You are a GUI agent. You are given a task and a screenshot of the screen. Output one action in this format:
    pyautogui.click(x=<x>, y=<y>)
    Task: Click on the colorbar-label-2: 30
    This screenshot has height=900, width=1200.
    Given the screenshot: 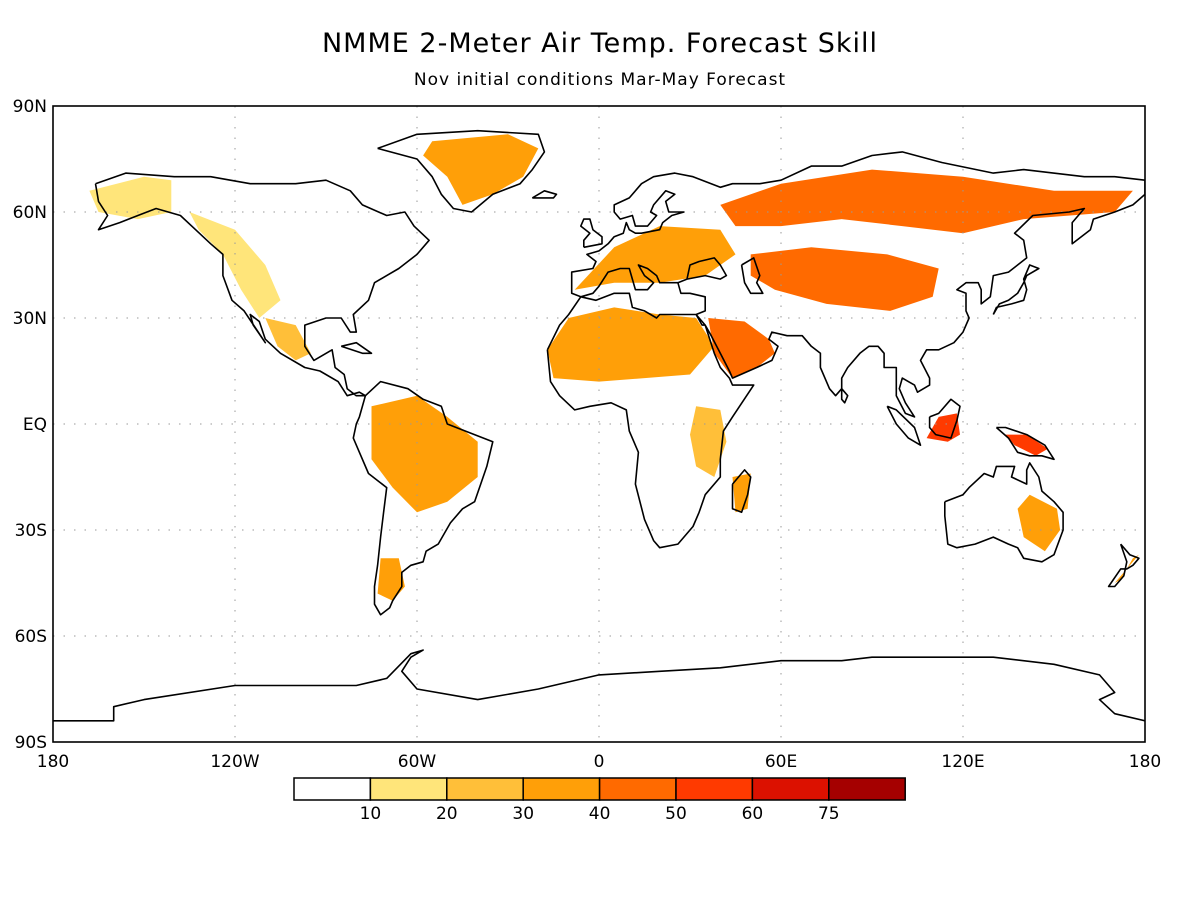 What is the action you would take?
    pyautogui.click(x=523, y=814)
    